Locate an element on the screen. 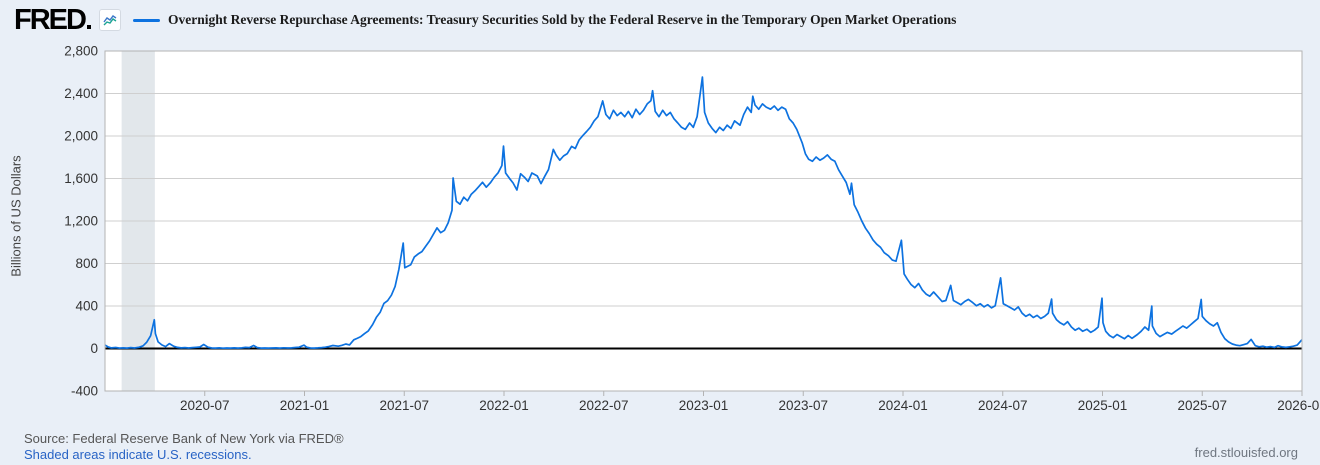  y-tick-label: 1,600 is located at coordinates (81, 178).